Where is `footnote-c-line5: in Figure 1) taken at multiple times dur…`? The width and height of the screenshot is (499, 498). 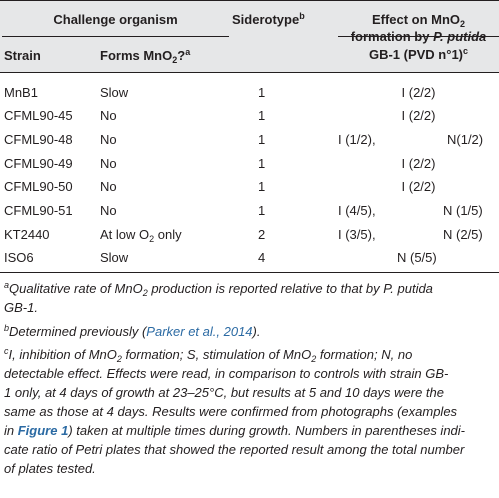 footnote-c-line5: in Figure 1) taken at multiple times dur… is located at coordinates (234, 430).